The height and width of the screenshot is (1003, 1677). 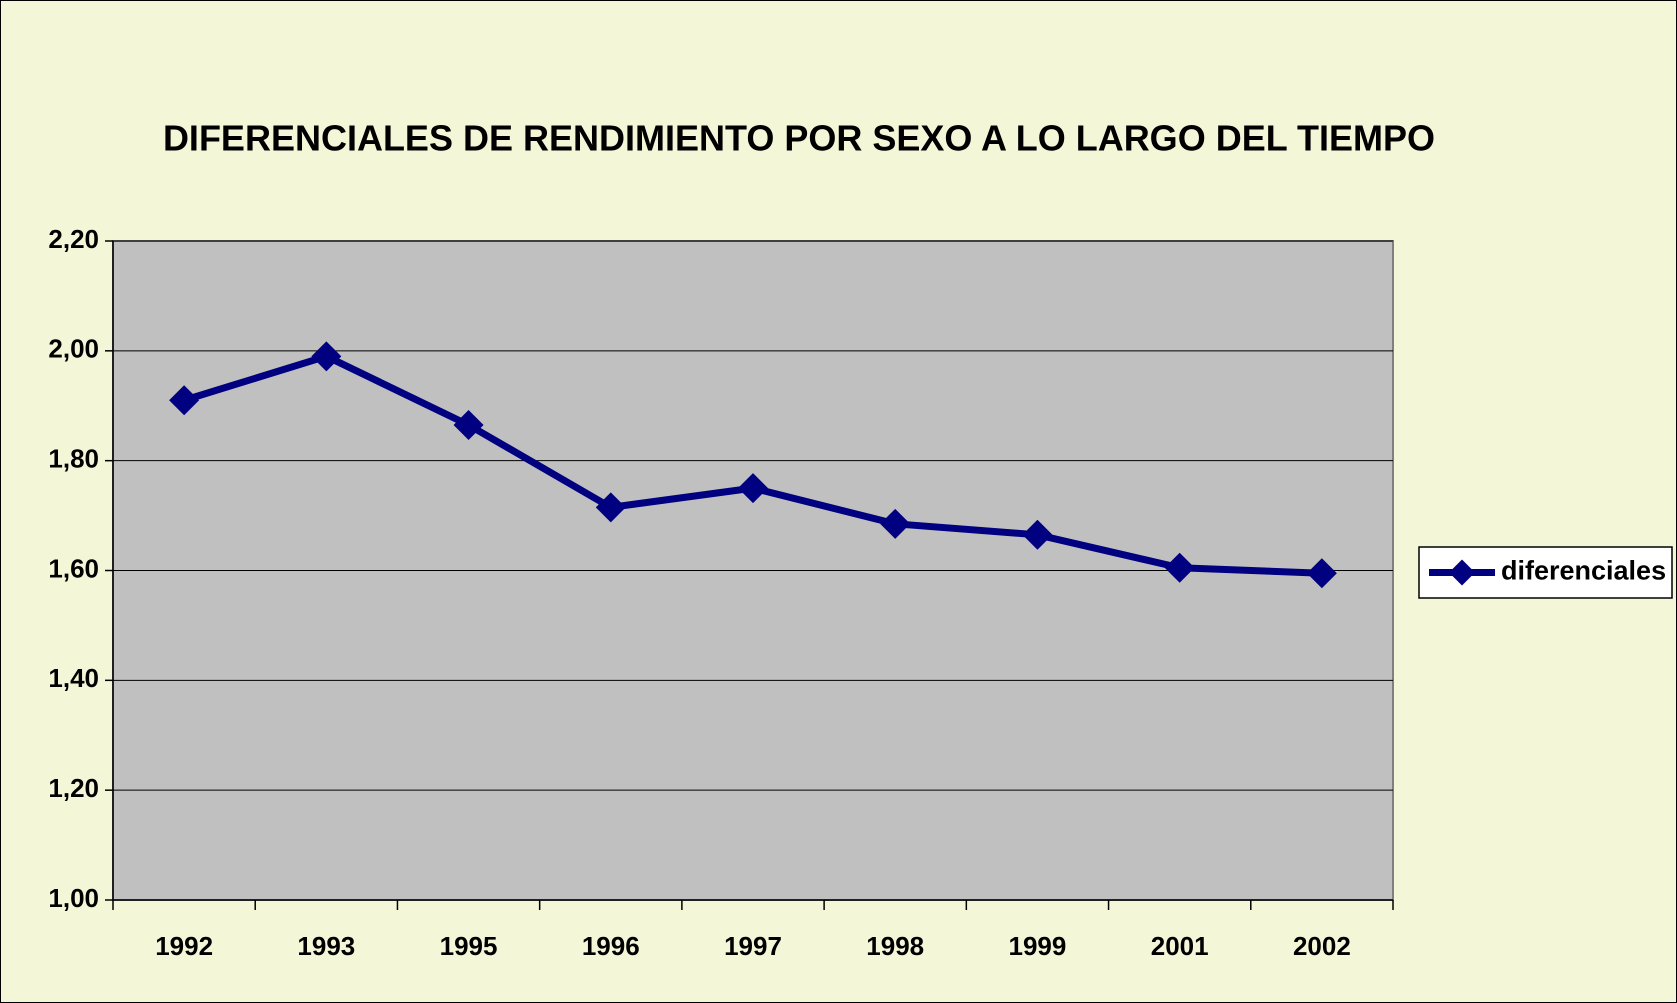 What do you see at coordinates (1583, 571) in the screenshot?
I see `legend-label: diferenciales` at bounding box center [1583, 571].